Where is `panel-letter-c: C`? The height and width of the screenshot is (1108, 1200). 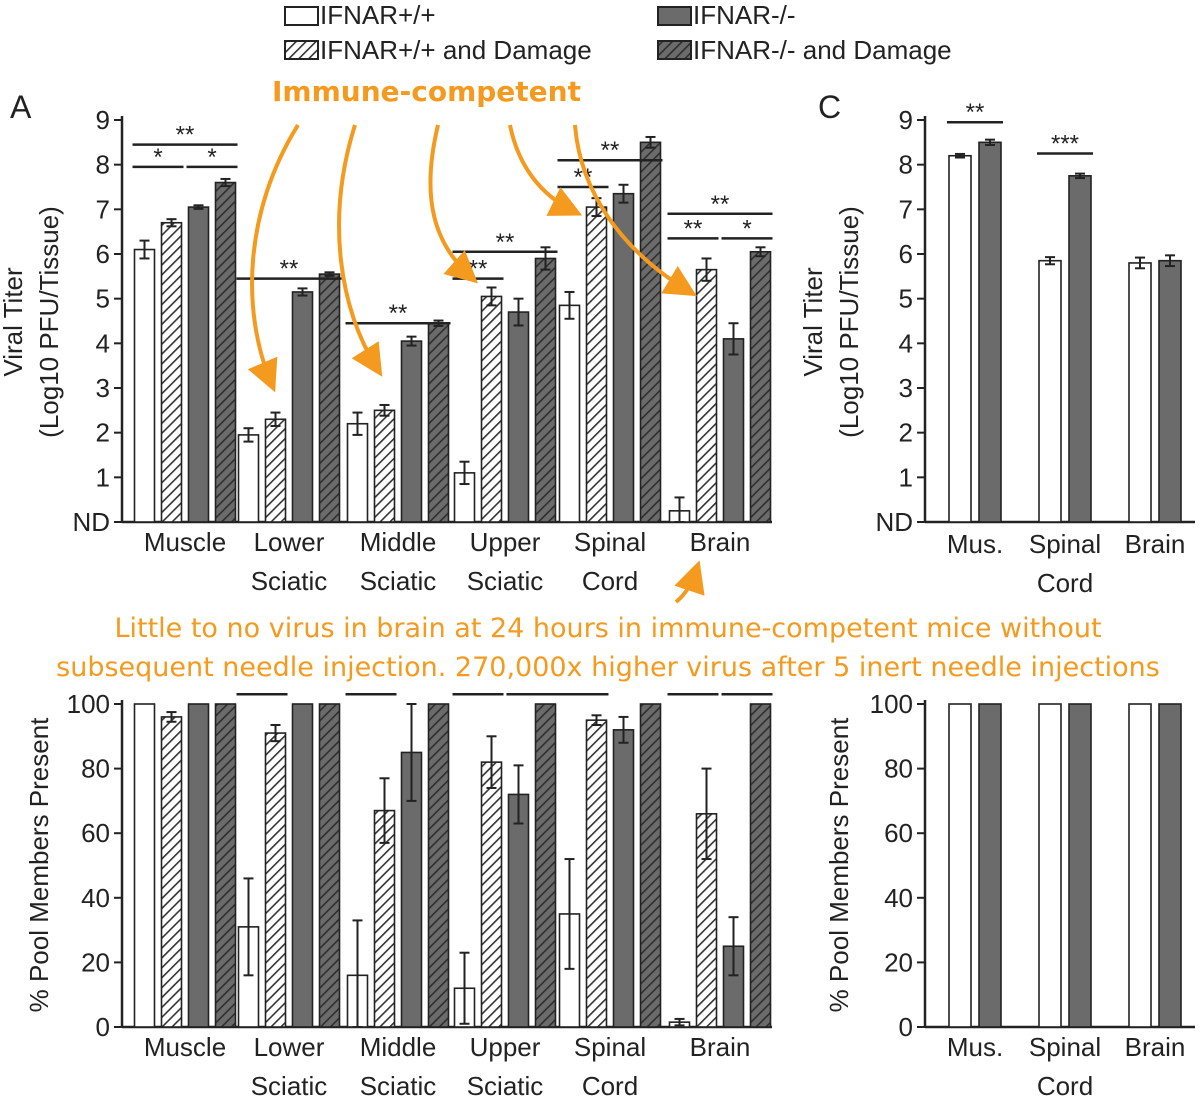
panel-letter-c: C is located at coordinates (829, 107).